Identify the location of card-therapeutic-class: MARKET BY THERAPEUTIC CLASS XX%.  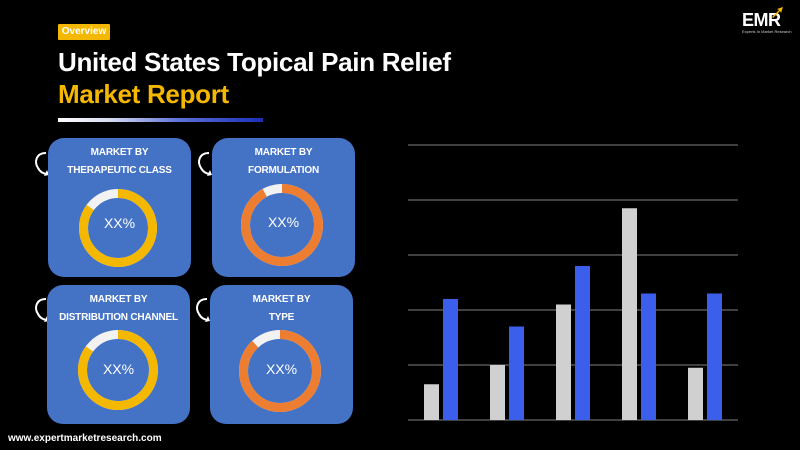
(119, 207).